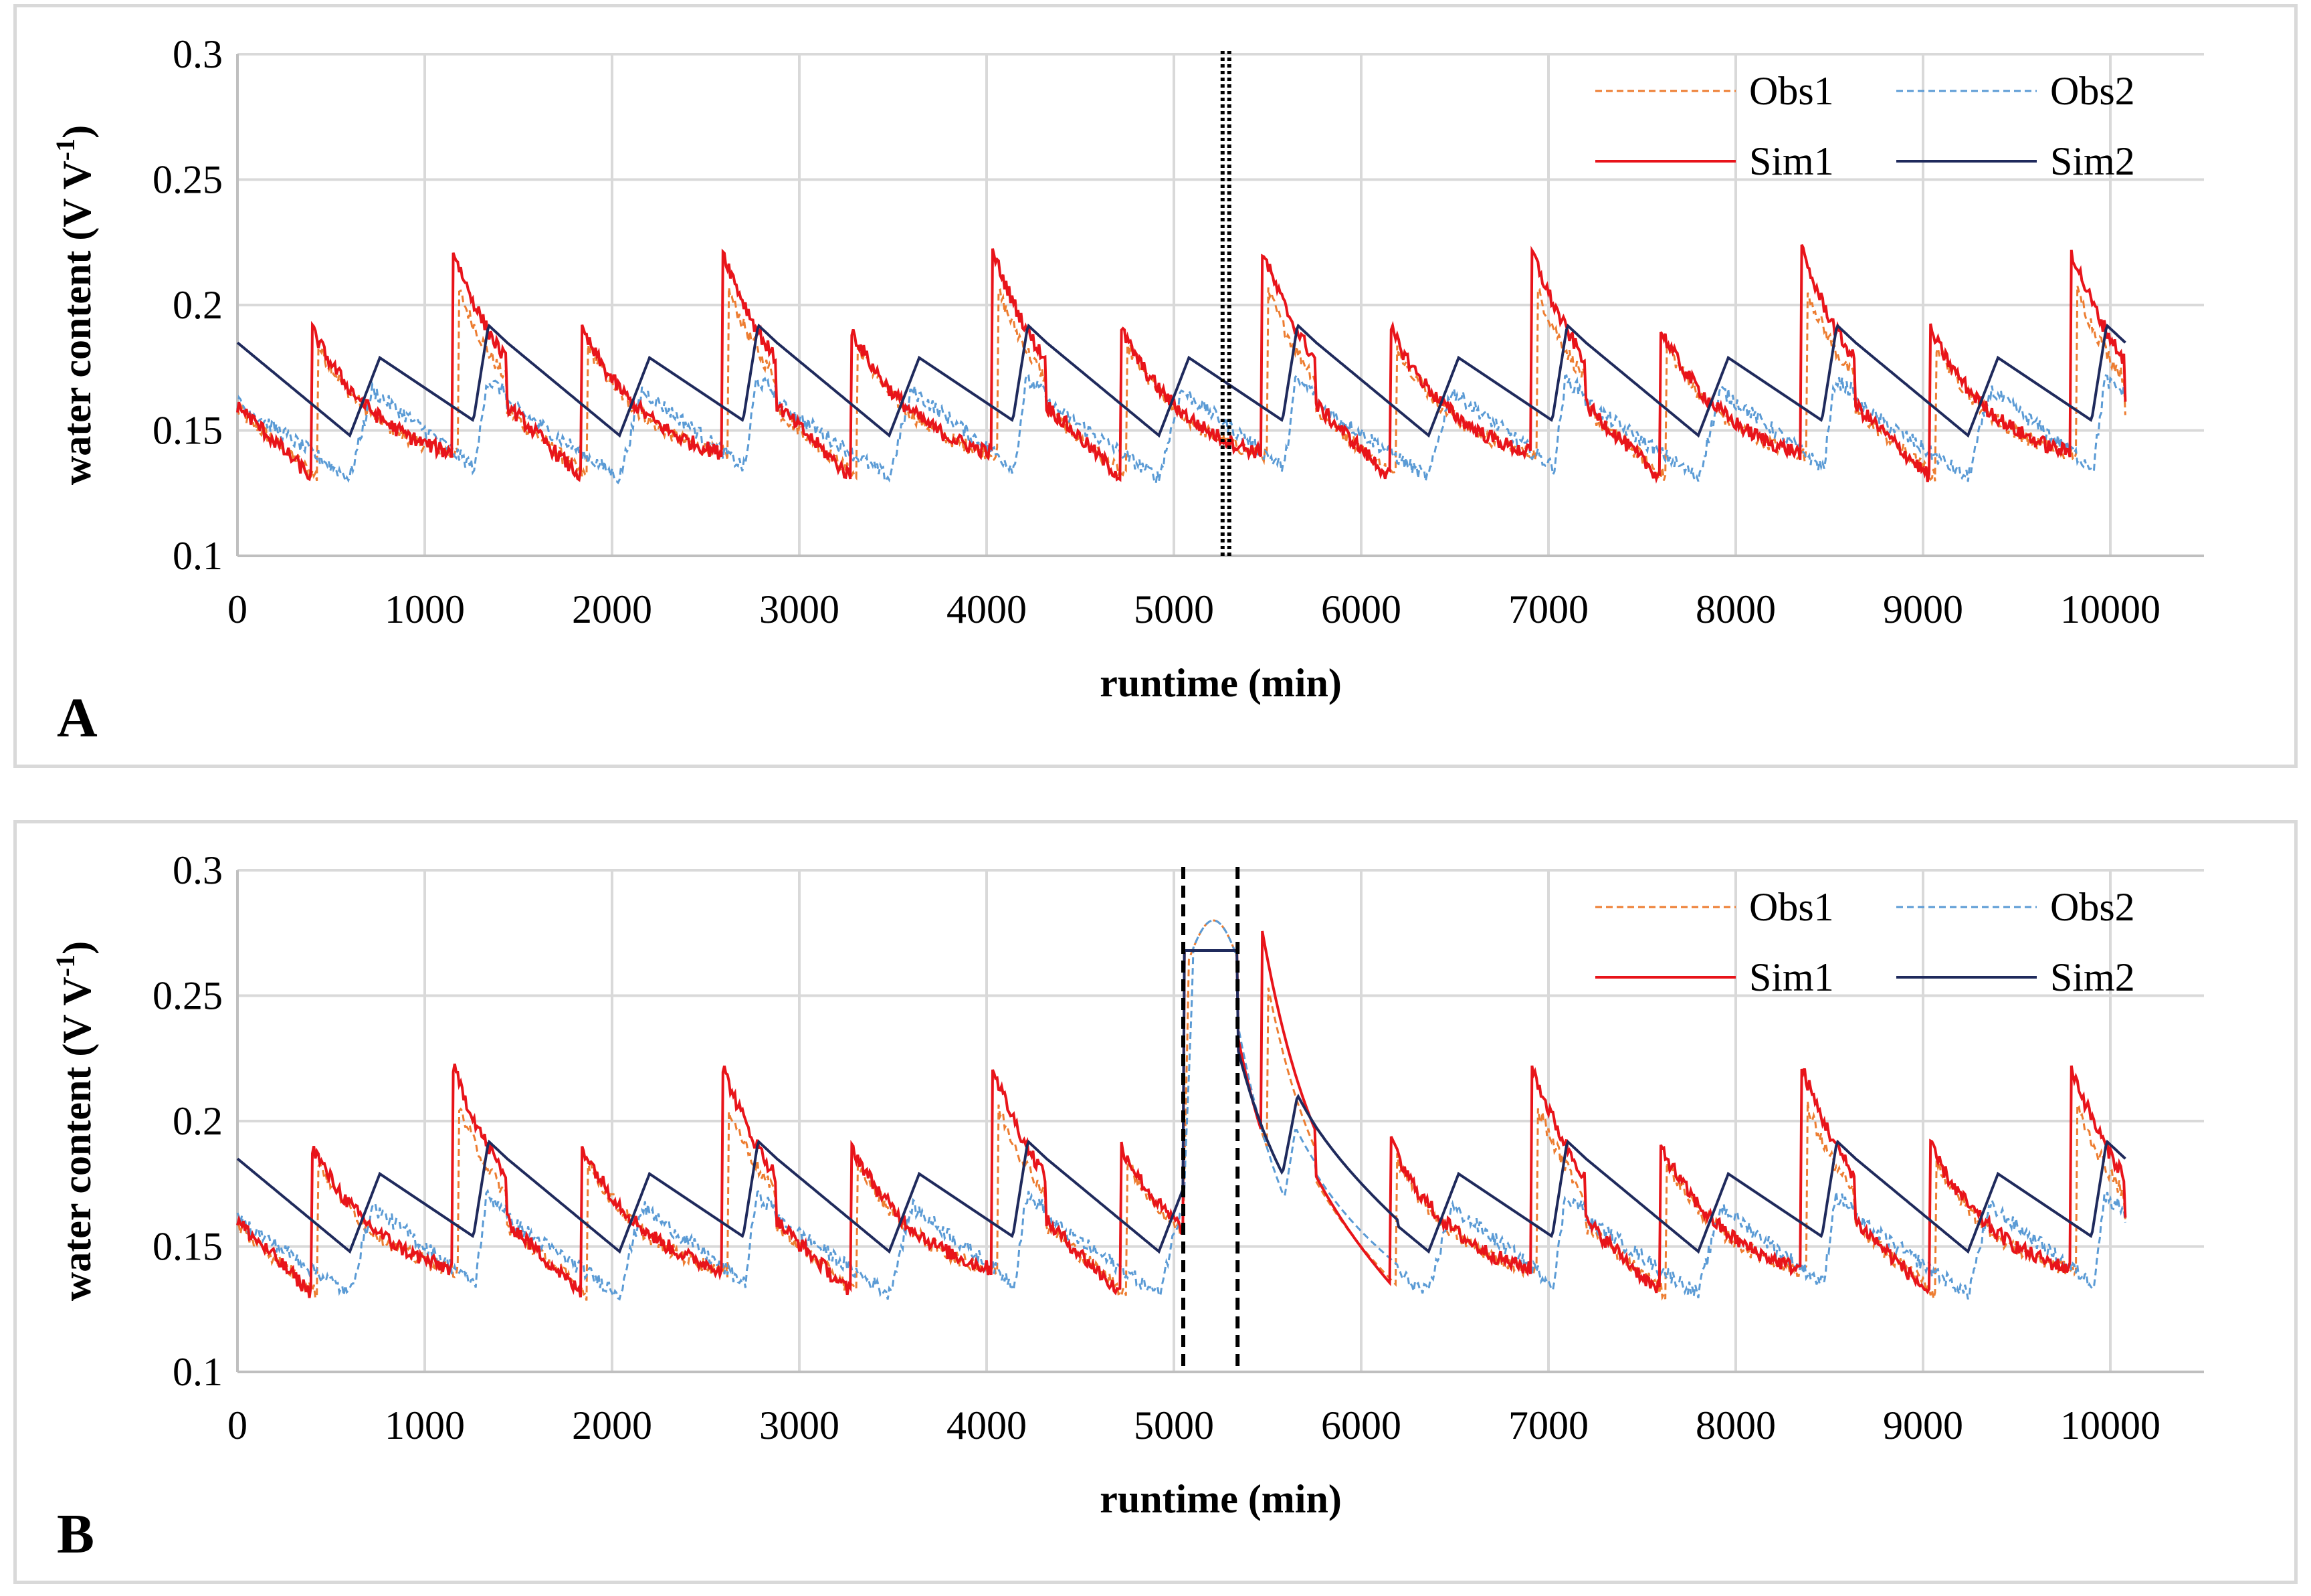 The height and width of the screenshot is (1596, 2311). What do you see at coordinates (75, 1534) in the screenshot?
I see `panel-letter: B` at bounding box center [75, 1534].